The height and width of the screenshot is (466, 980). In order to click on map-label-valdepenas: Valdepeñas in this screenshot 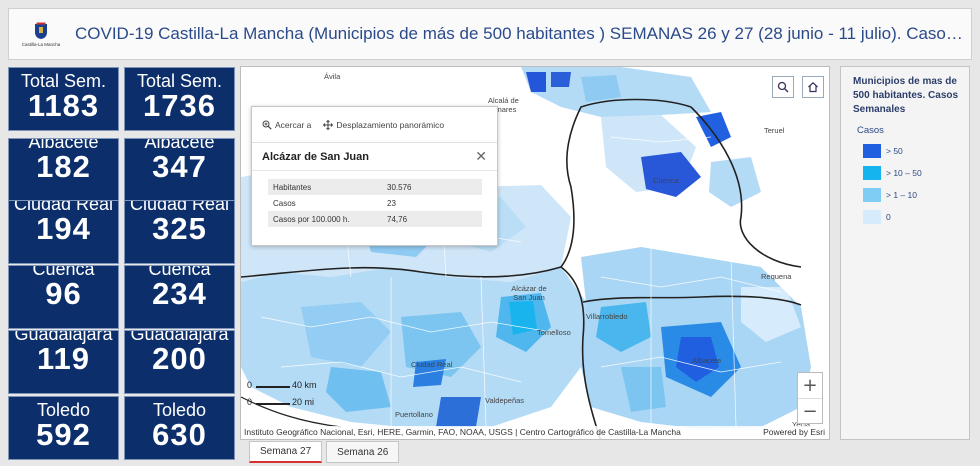, I will do `click(505, 400)`.